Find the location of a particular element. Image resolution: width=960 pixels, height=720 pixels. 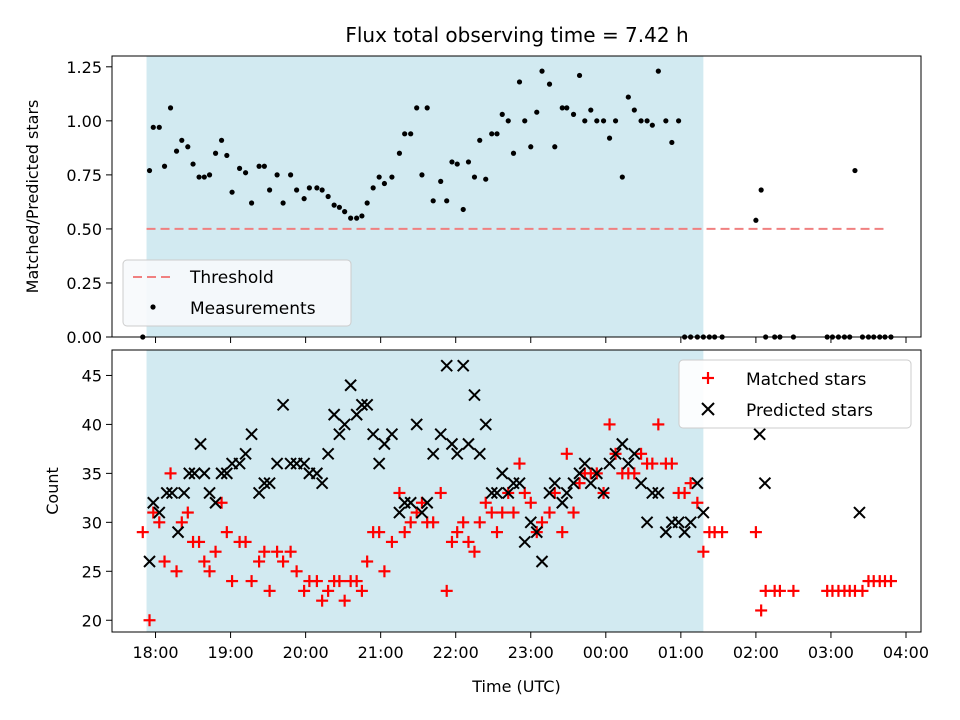

top-legend-box is located at coordinates (237, 293).